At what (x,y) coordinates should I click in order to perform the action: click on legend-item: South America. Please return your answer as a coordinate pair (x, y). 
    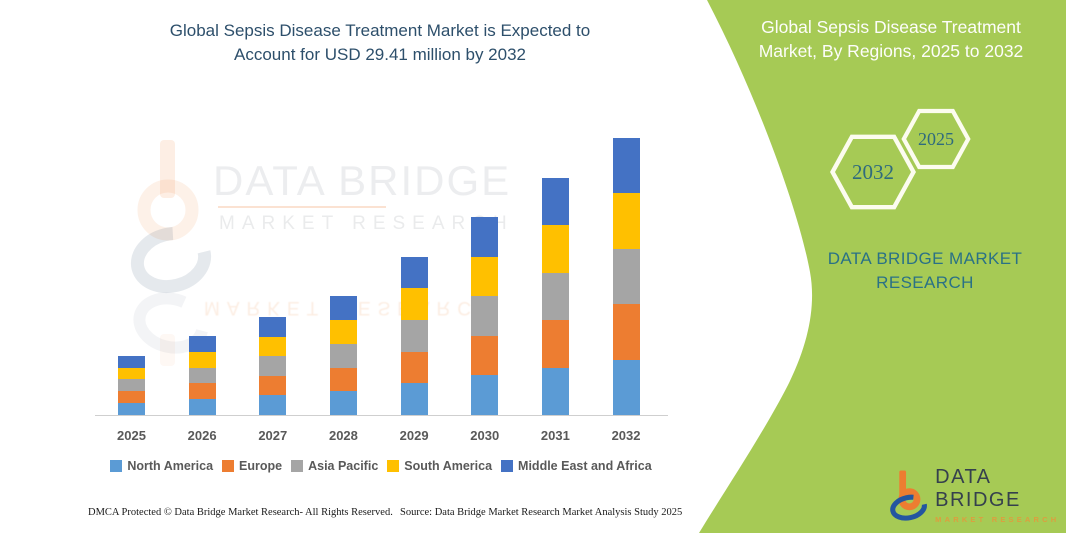
    Looking at the image, I should click on (439, 466).